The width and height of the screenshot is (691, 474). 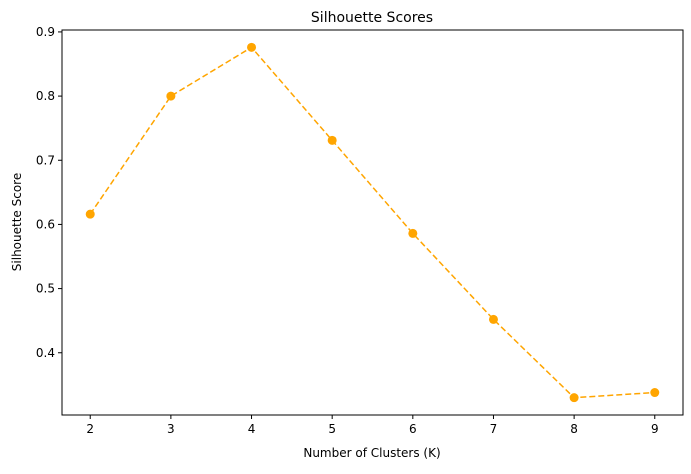 What do you see at coordinates (45, 289) in the screenshot?
I see `y-tick-label: 0.5` at bounding box center [45, 289].